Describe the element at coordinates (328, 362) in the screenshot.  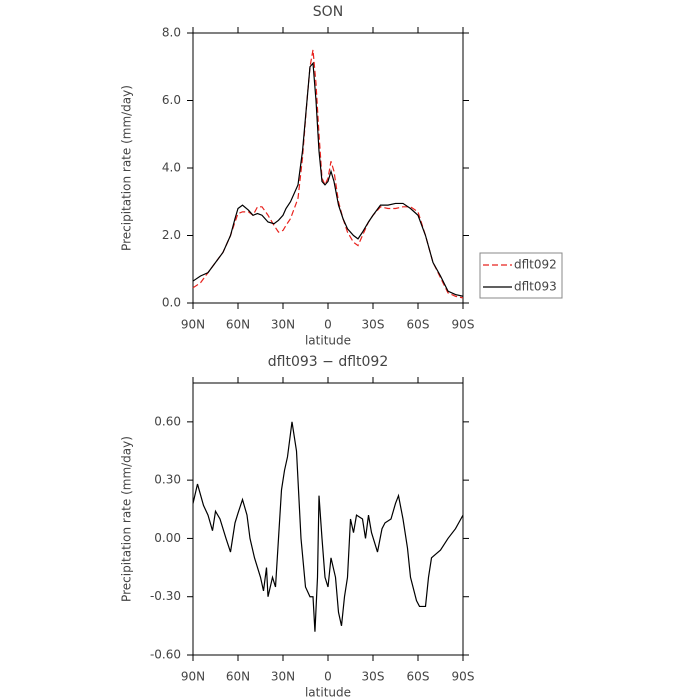
I see `chart-title: dflt093 − dflt092` at that location.